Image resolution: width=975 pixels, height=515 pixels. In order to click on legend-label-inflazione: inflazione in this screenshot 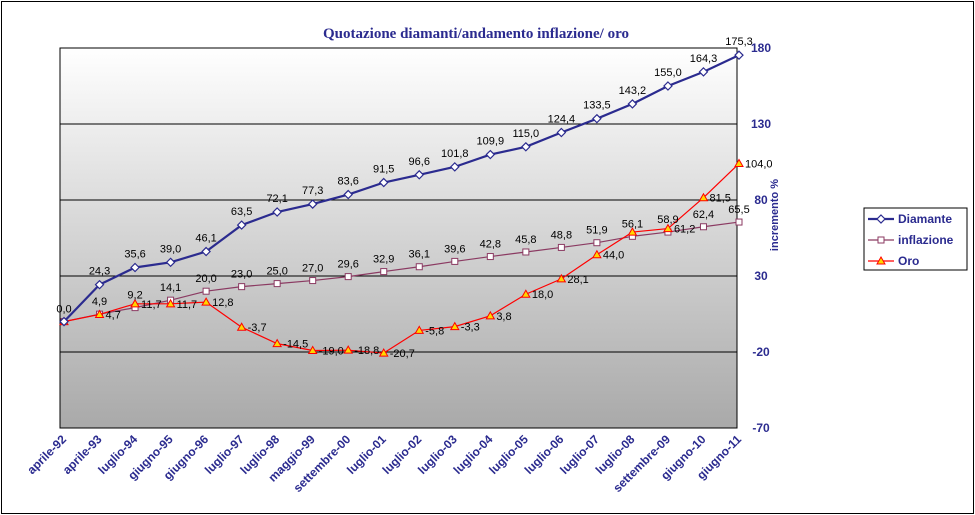, I will do `click(926, 240)`.